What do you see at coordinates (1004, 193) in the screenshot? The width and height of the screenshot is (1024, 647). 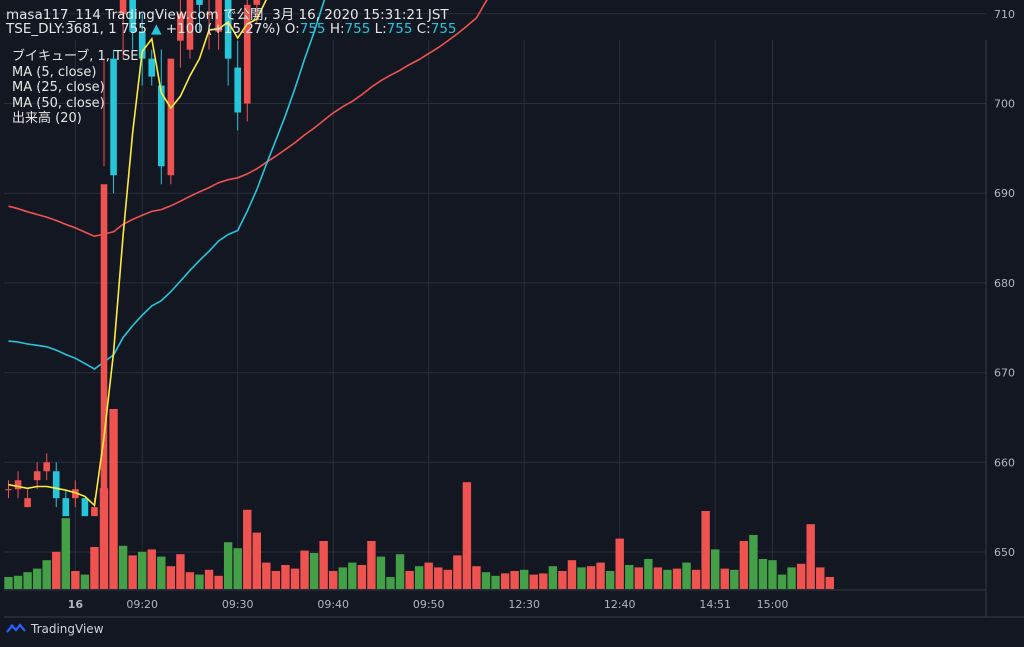 I see `y-tick-label: 690` at bounding box center [1004, 193].